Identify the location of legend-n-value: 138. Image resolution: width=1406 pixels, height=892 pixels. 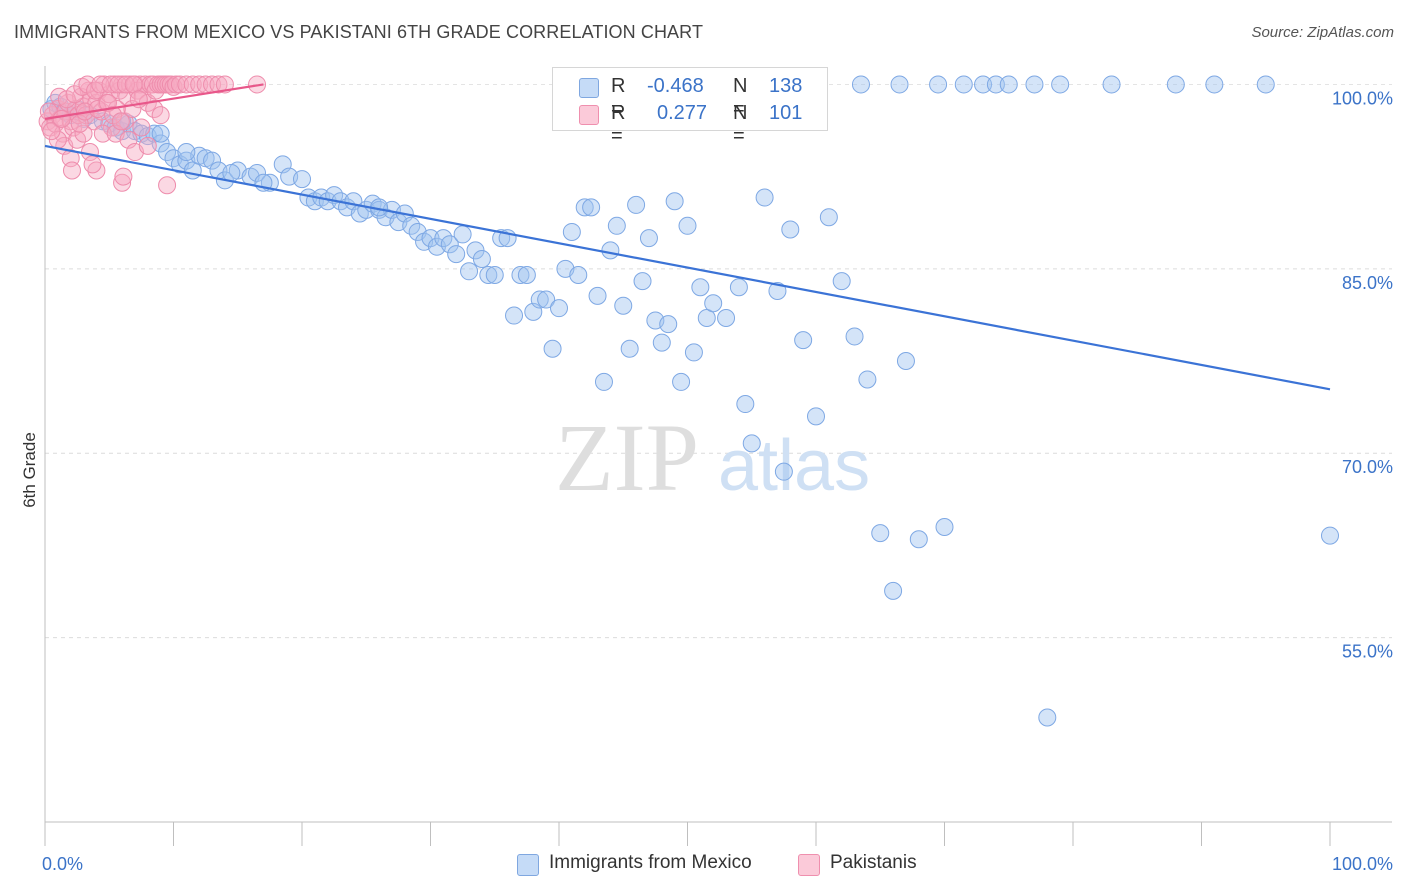
(786, 86).